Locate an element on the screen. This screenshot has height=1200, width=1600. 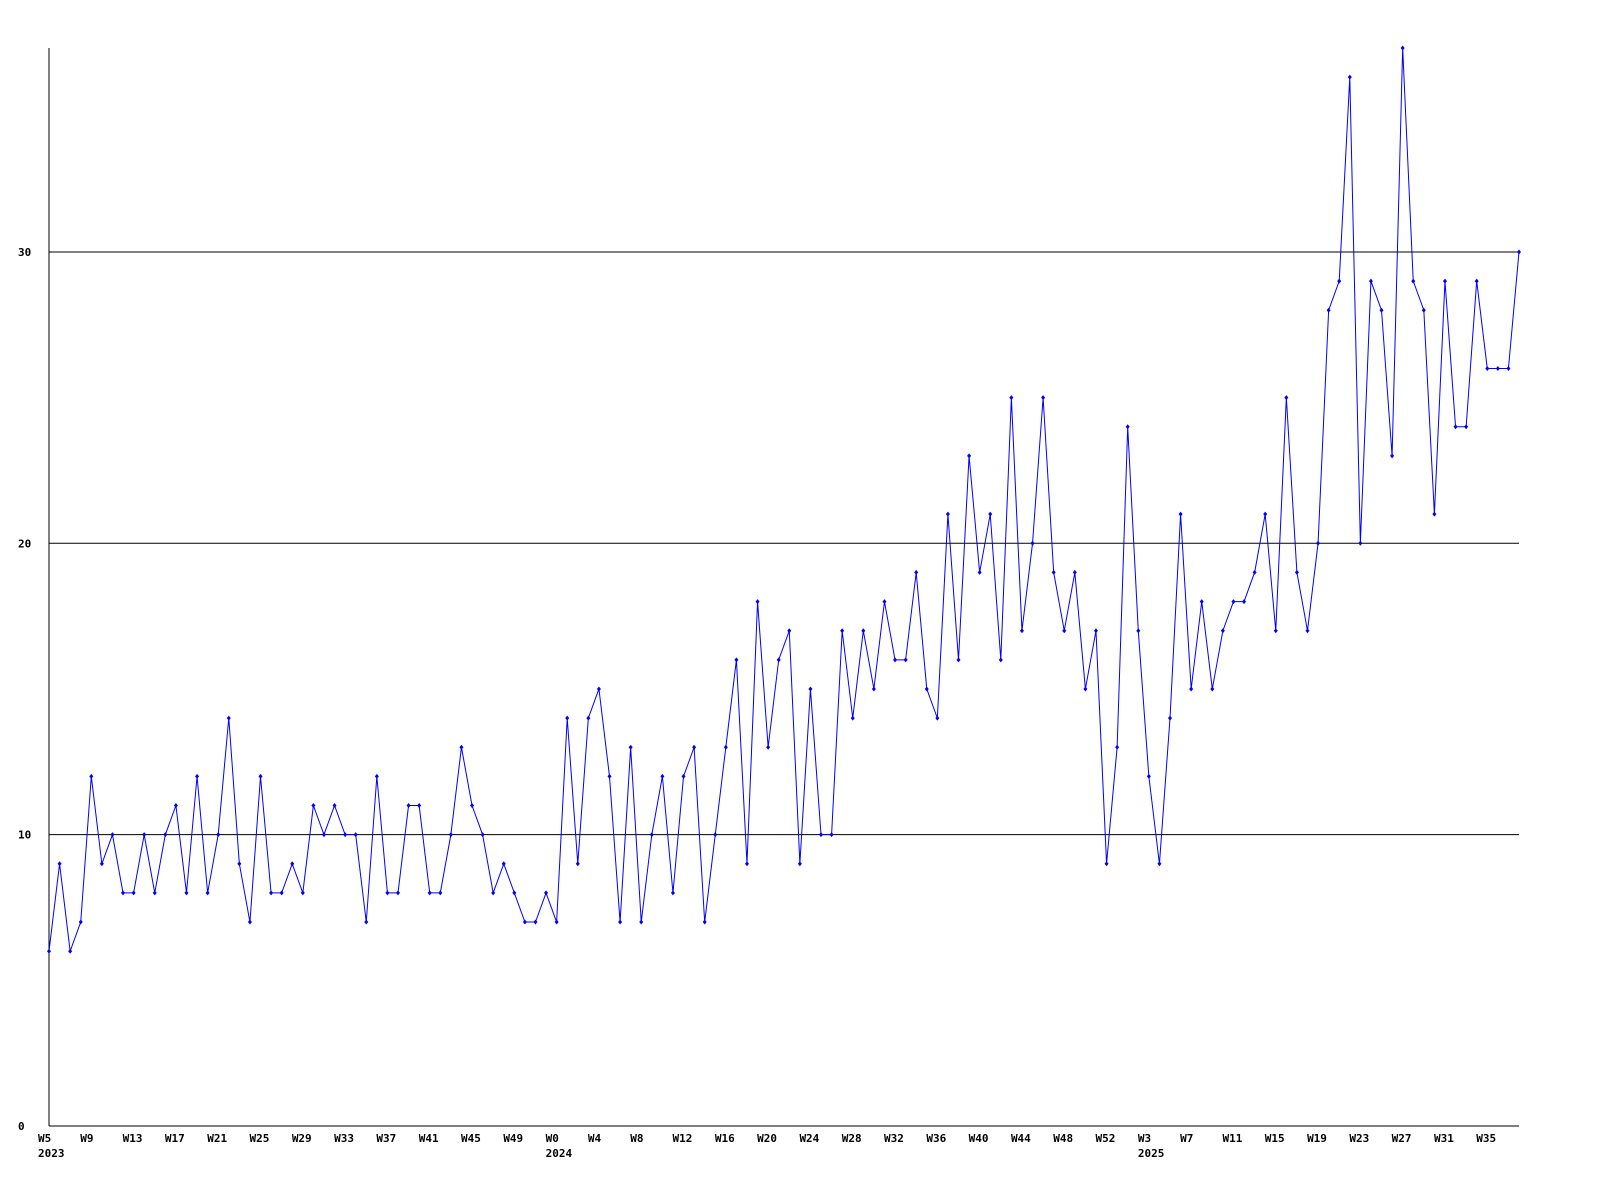
x-tick-label: W3 is located at coordinates (1144, 1138).